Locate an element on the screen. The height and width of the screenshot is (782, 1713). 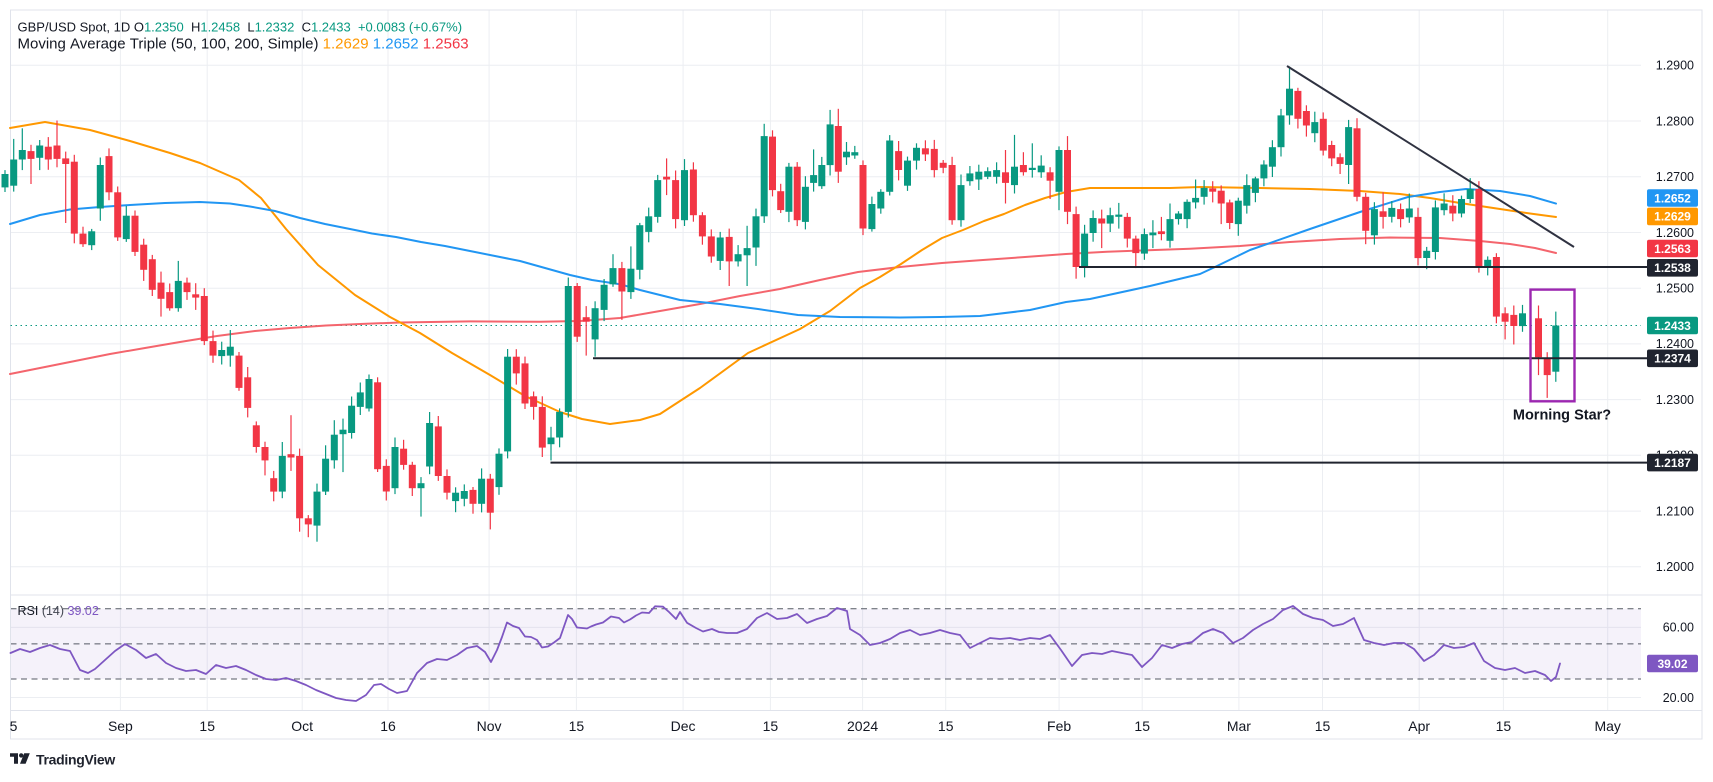
svg-text: 1.2800 is located at coordinates (1675, 121).